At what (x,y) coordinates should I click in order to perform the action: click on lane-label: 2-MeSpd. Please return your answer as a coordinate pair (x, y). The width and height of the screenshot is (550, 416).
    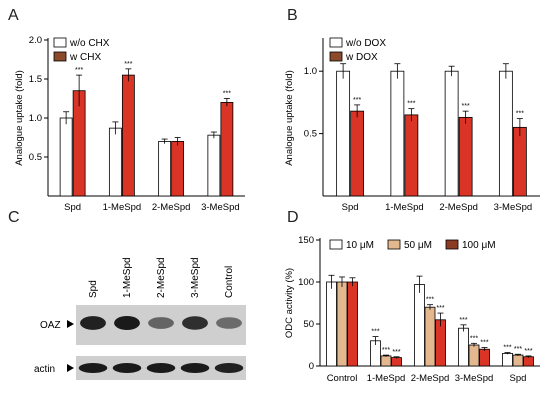
    Looking at the image, I should click on (161, 277).